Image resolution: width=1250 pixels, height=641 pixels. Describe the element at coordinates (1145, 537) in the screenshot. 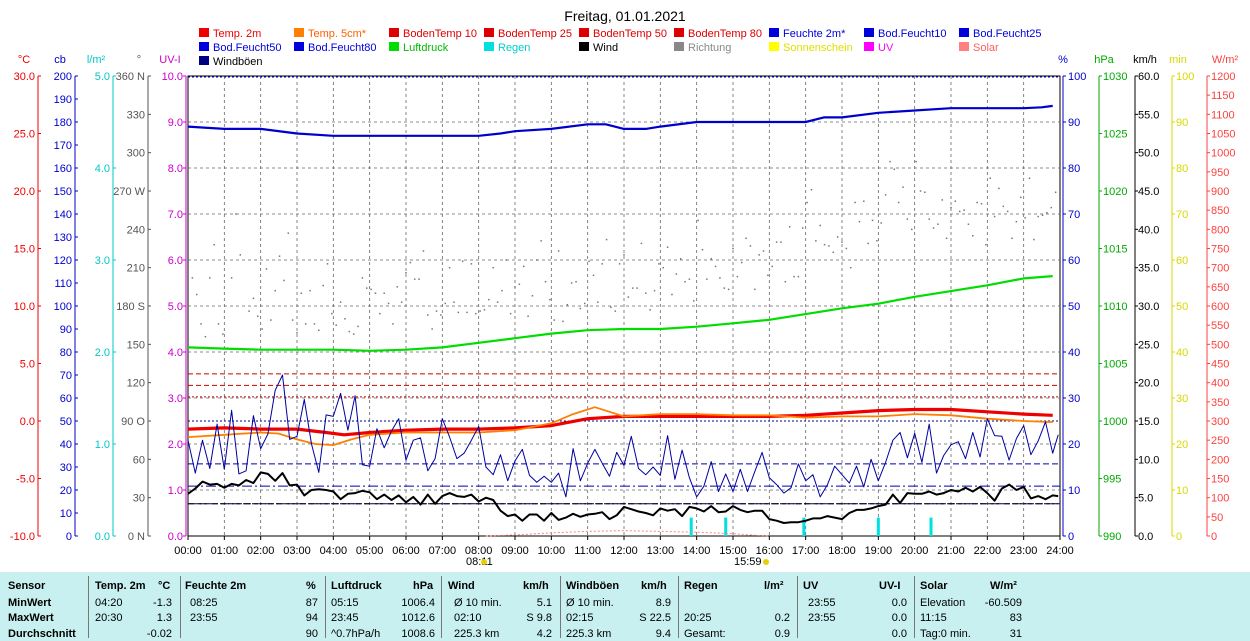

I see `axis-label-wind: 0.0` at that location.